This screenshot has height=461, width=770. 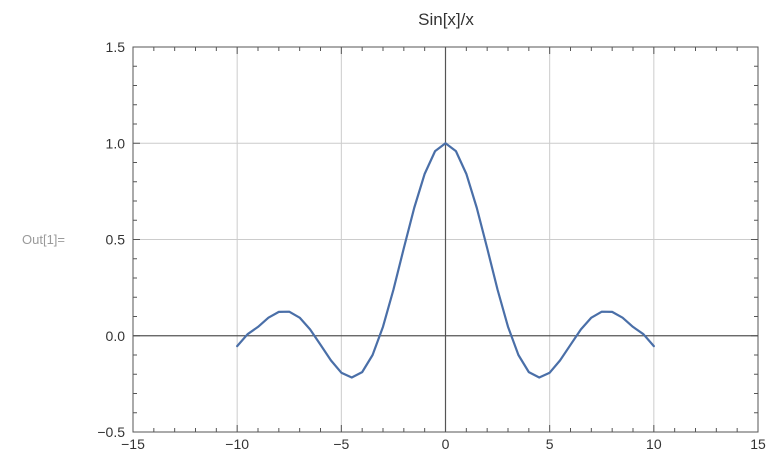 What do you see at coordinates (116, 240) in the screenshot?
I see `y-tick-label: 0.5` at bounding box center [116, 240].